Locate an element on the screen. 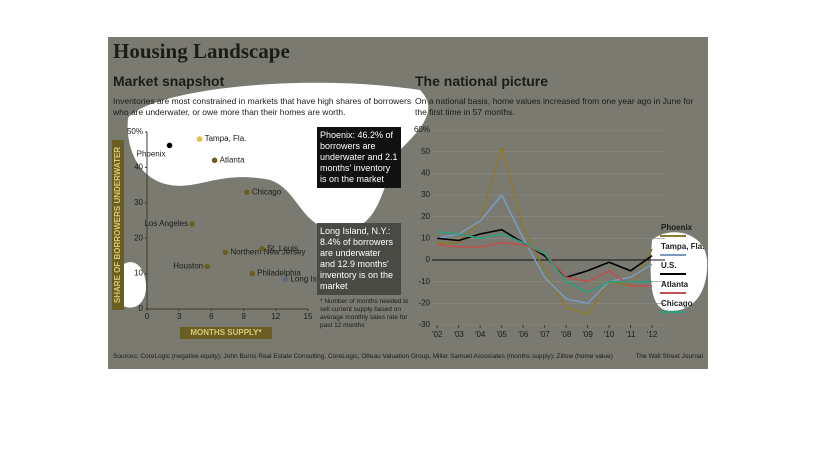  x-tick-label: '11 is located at coordinates (631, 334).